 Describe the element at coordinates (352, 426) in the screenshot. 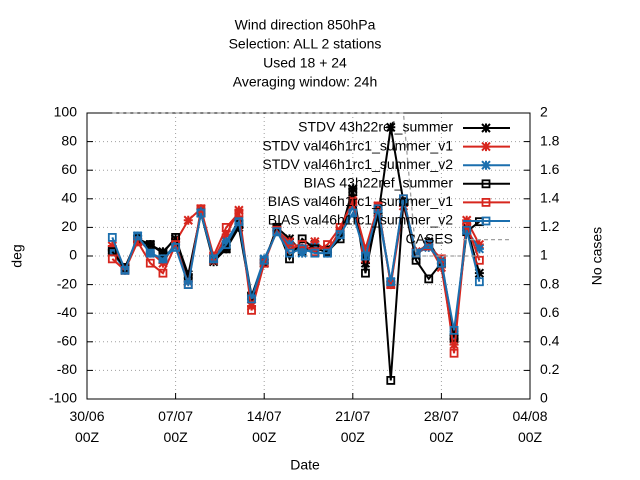

I see `x-tick-label: 21/07 00Z` at that location.